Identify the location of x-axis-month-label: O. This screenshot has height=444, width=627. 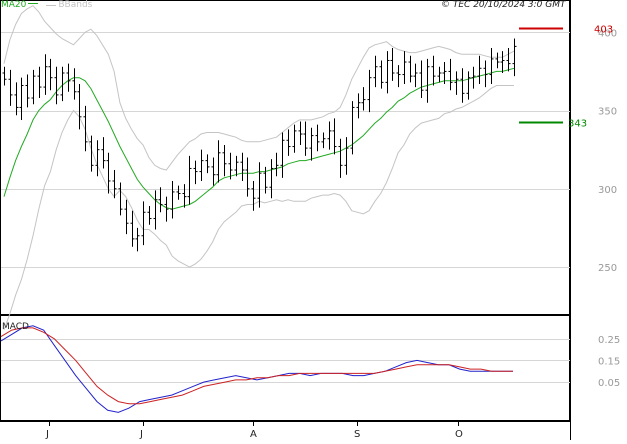
(459, 434).